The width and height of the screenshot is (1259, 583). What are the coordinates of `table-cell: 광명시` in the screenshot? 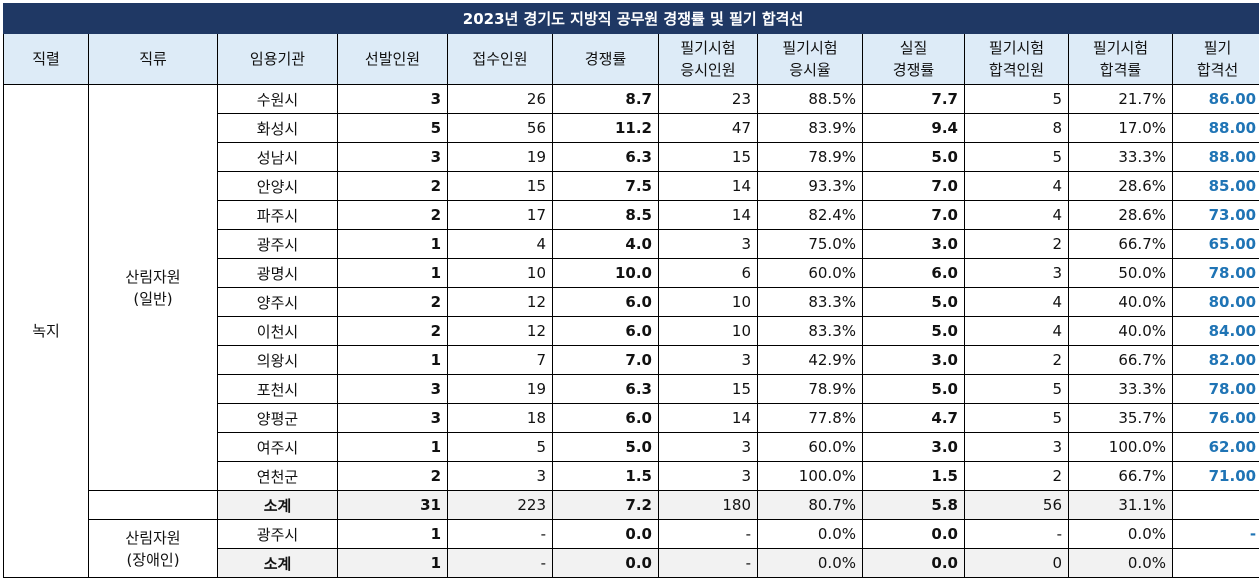 It's located at (277, 273).